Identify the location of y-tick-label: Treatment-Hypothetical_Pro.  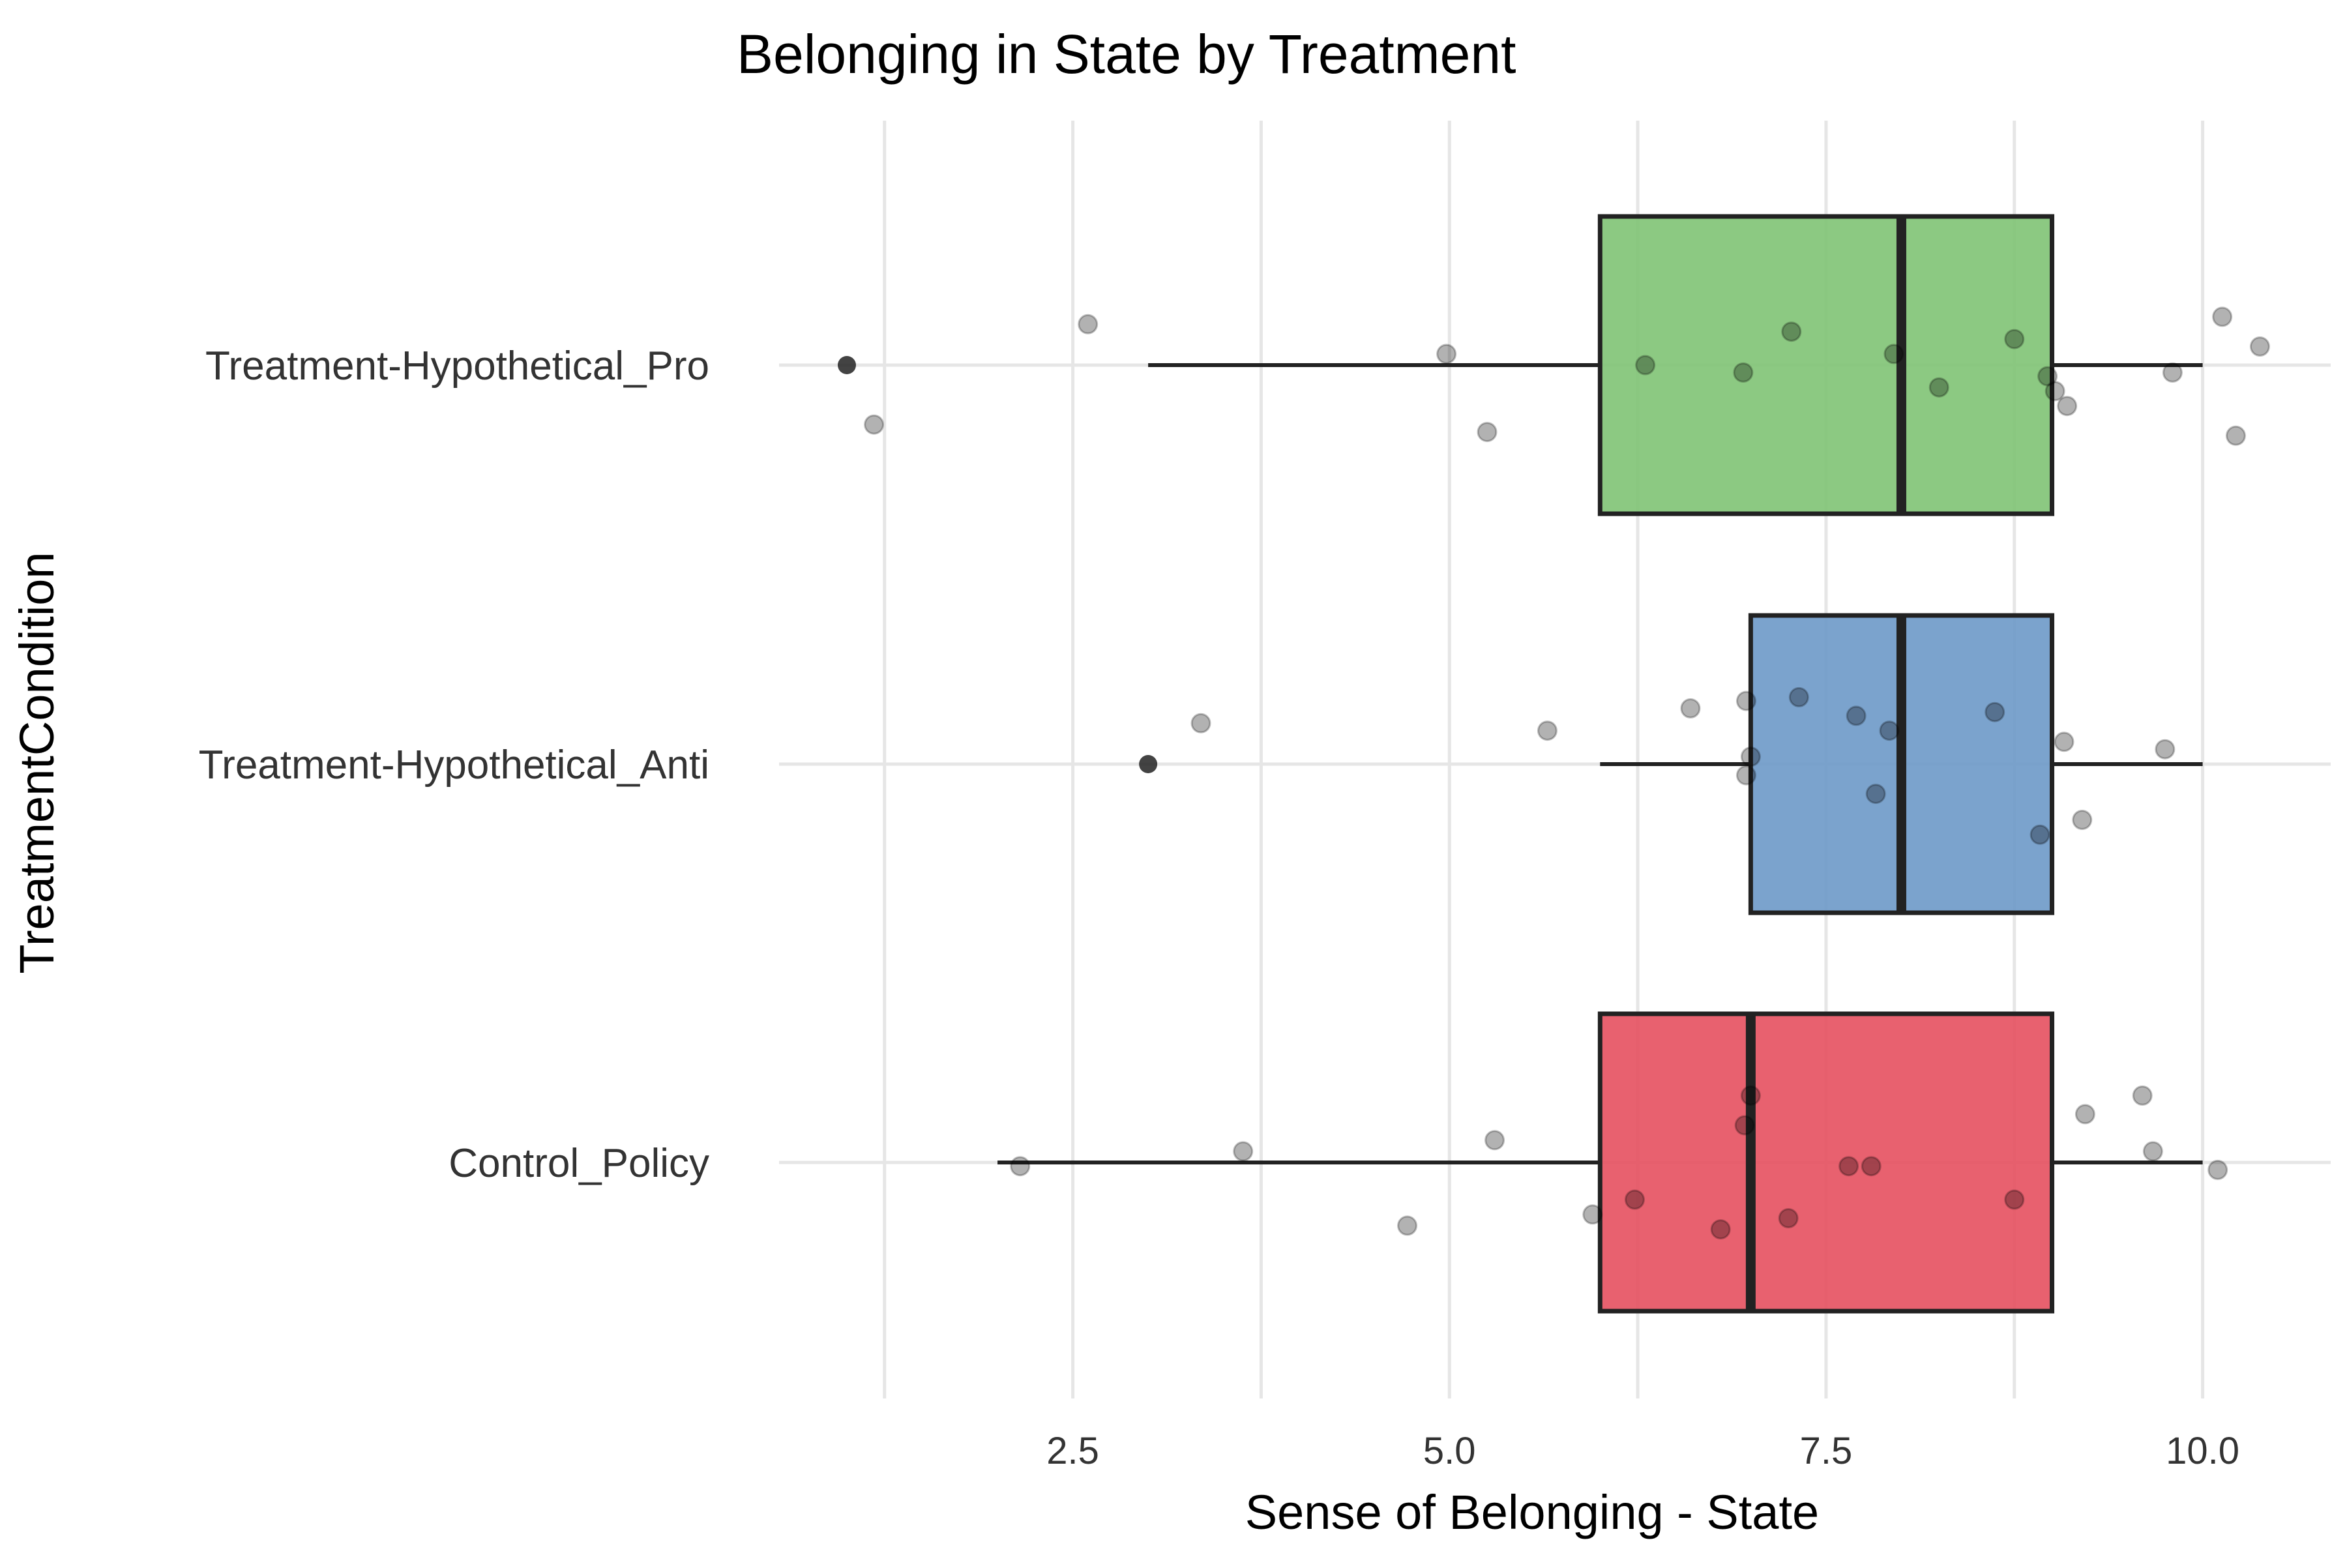
(457, 367).